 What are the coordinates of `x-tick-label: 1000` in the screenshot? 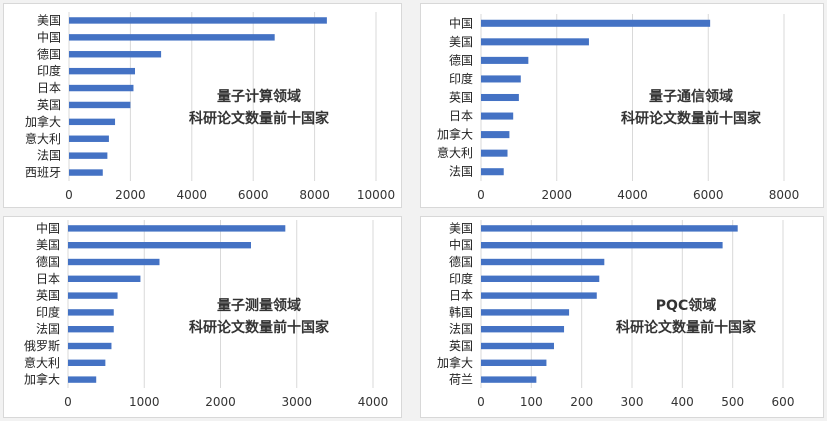 It's located at (144, 402).